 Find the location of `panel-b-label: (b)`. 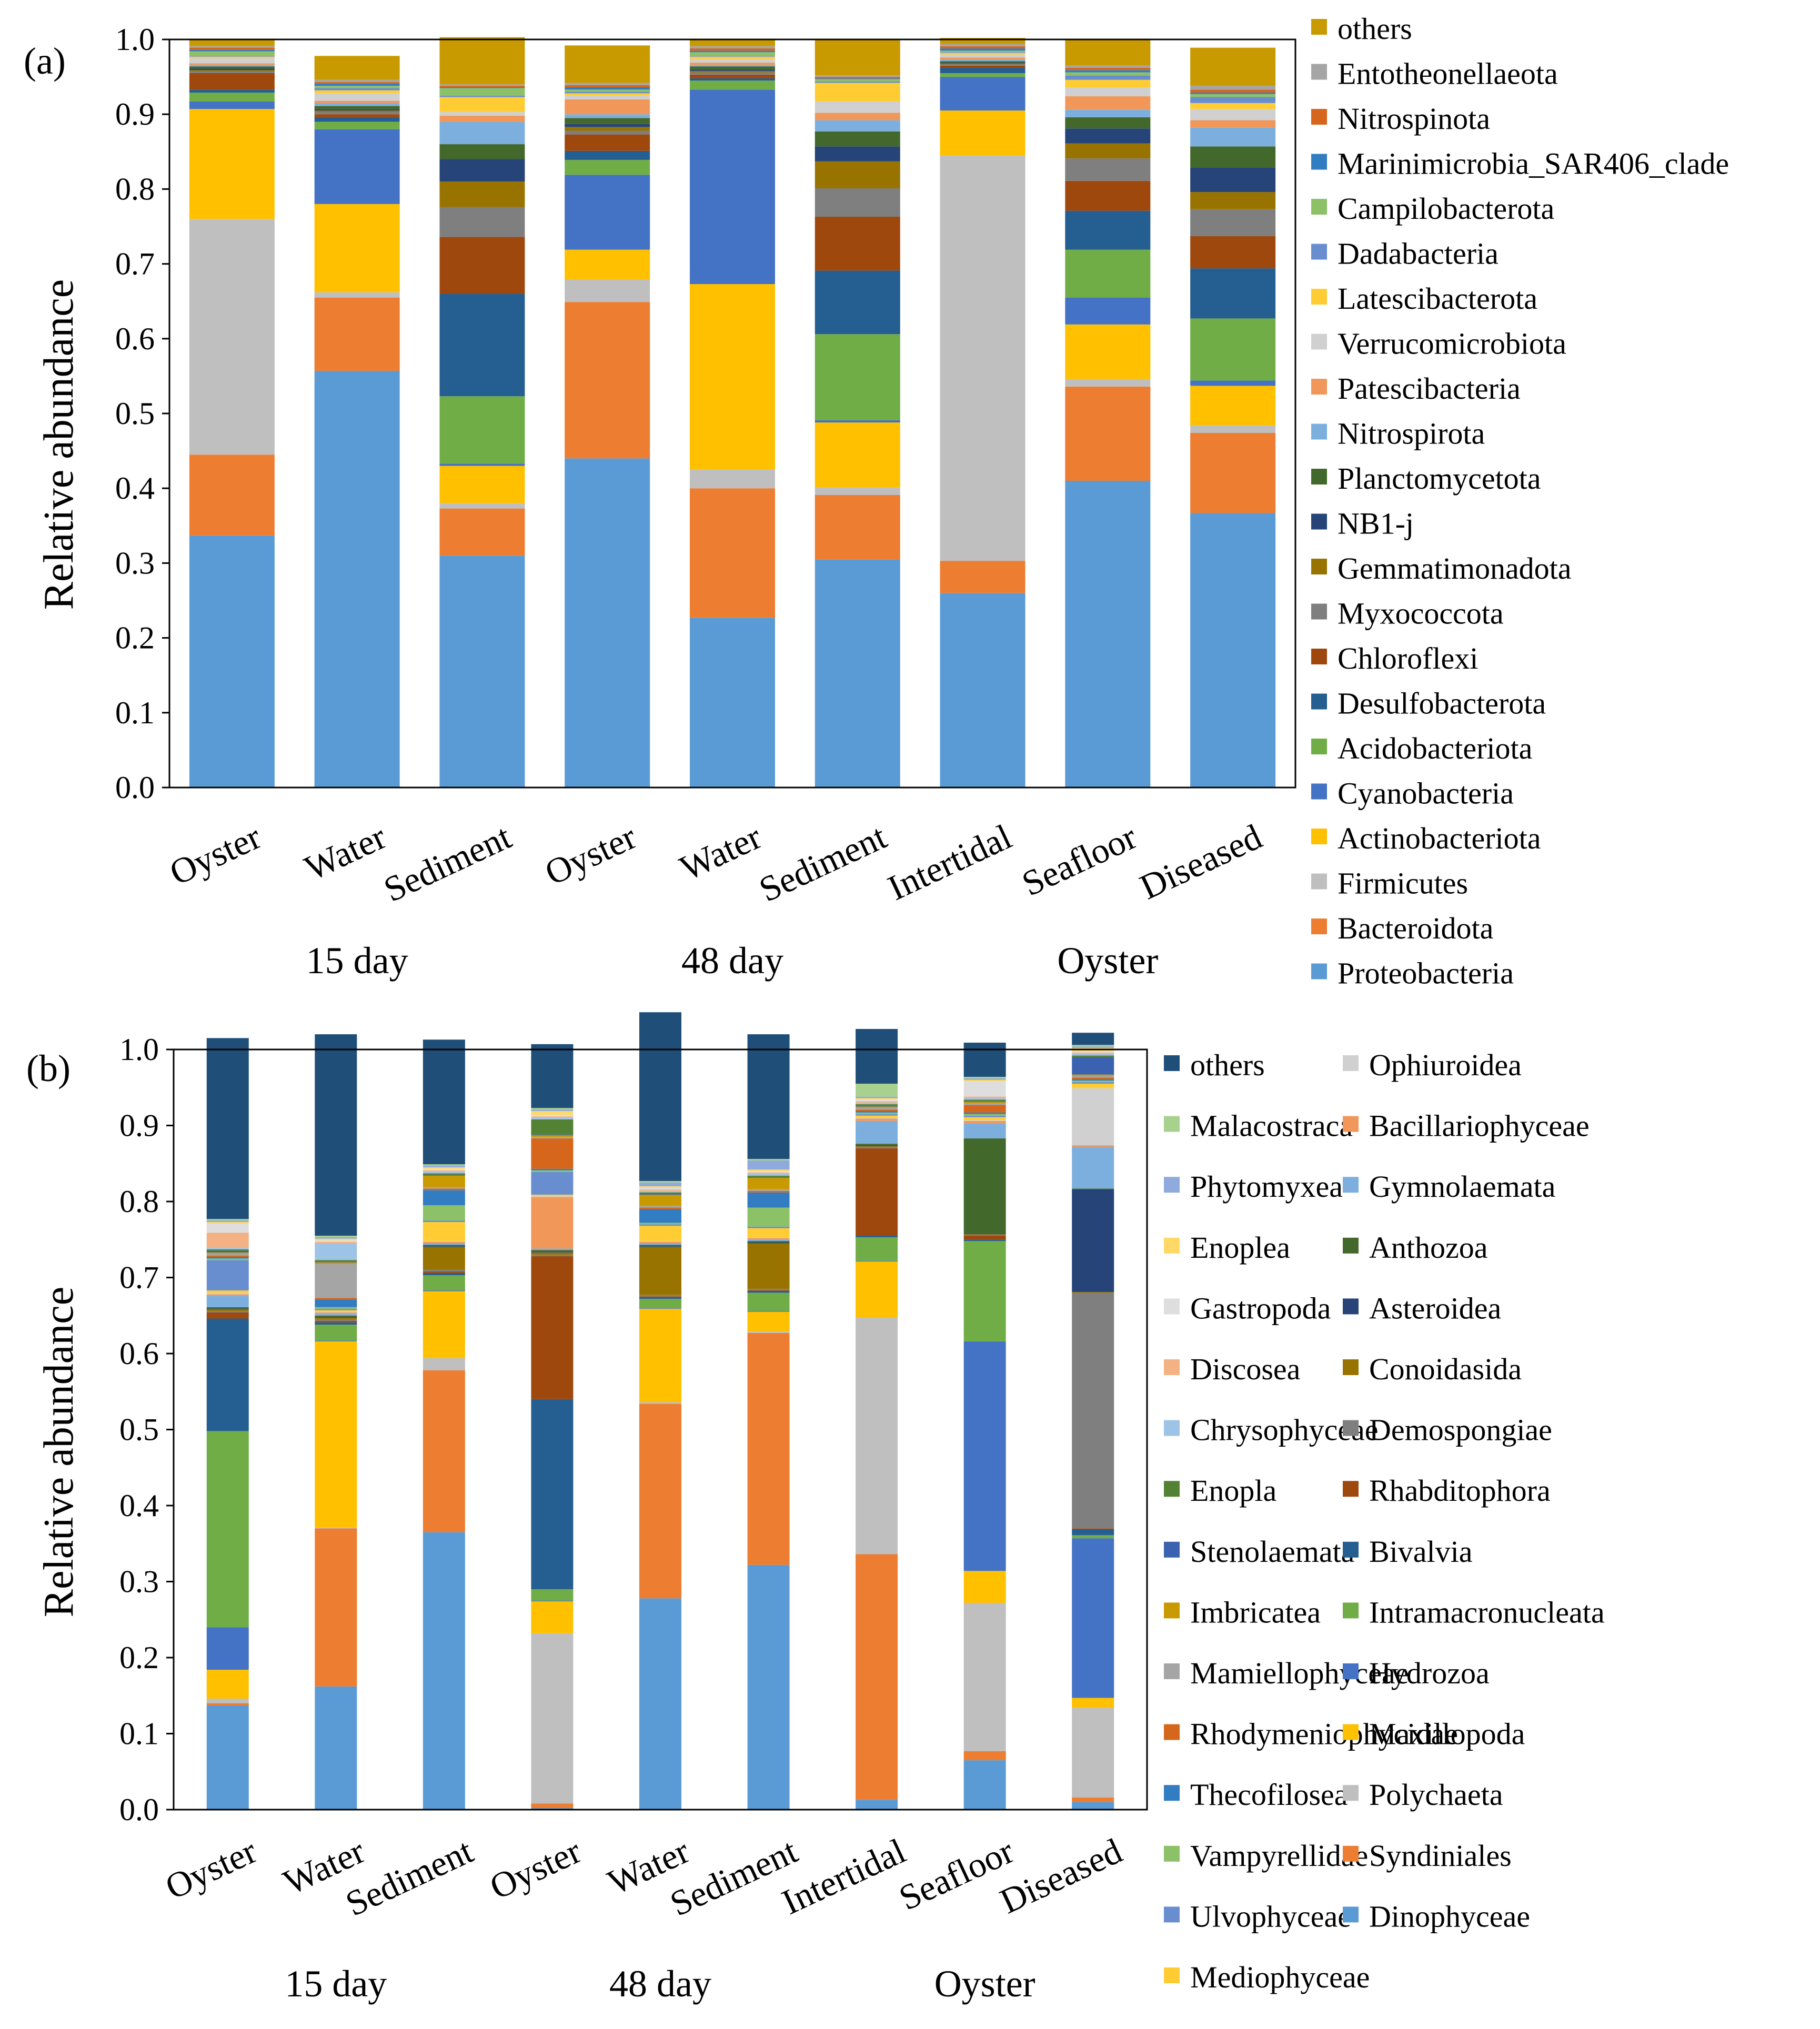

panel-b-label: (b) is located at coordinates (48, 1068).